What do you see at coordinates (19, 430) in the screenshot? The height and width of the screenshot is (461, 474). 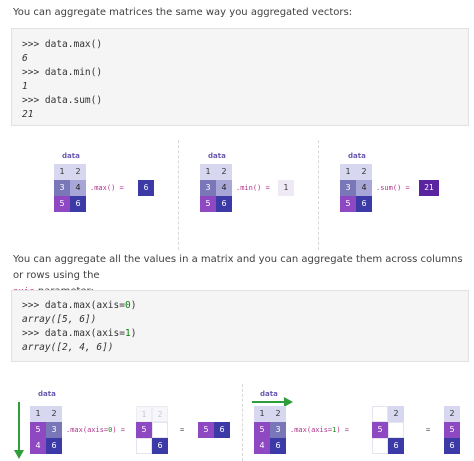 I see `arrow-down-icon` at bounding box center [19, 430].